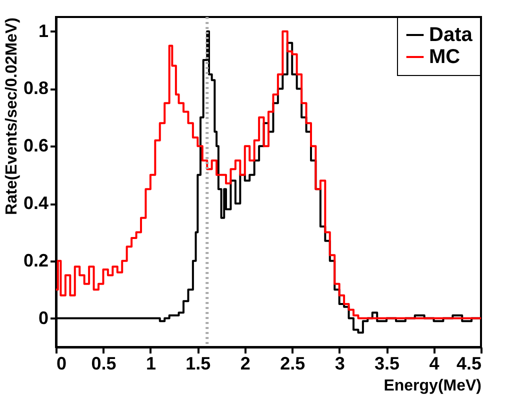 This screenshot has height=419, width=513. I want to click on x-tick-label: 1.5, so click(198, 364).